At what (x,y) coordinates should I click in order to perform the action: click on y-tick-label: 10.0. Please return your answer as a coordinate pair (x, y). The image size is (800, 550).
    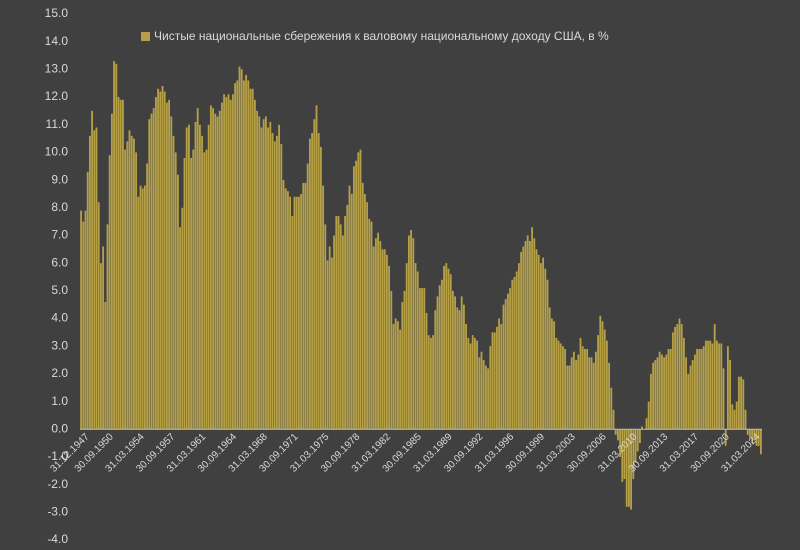
    Looking at the image, I should click on (57, 152).